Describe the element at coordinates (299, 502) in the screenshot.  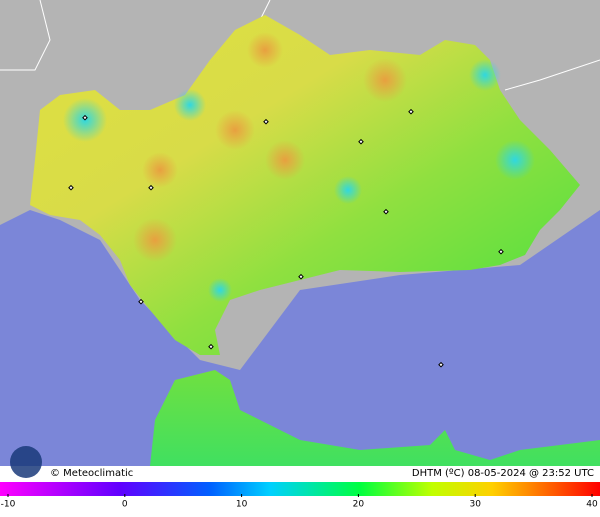
I see `colorbar-ticks: -10 0 10 20 30 40` at that location.